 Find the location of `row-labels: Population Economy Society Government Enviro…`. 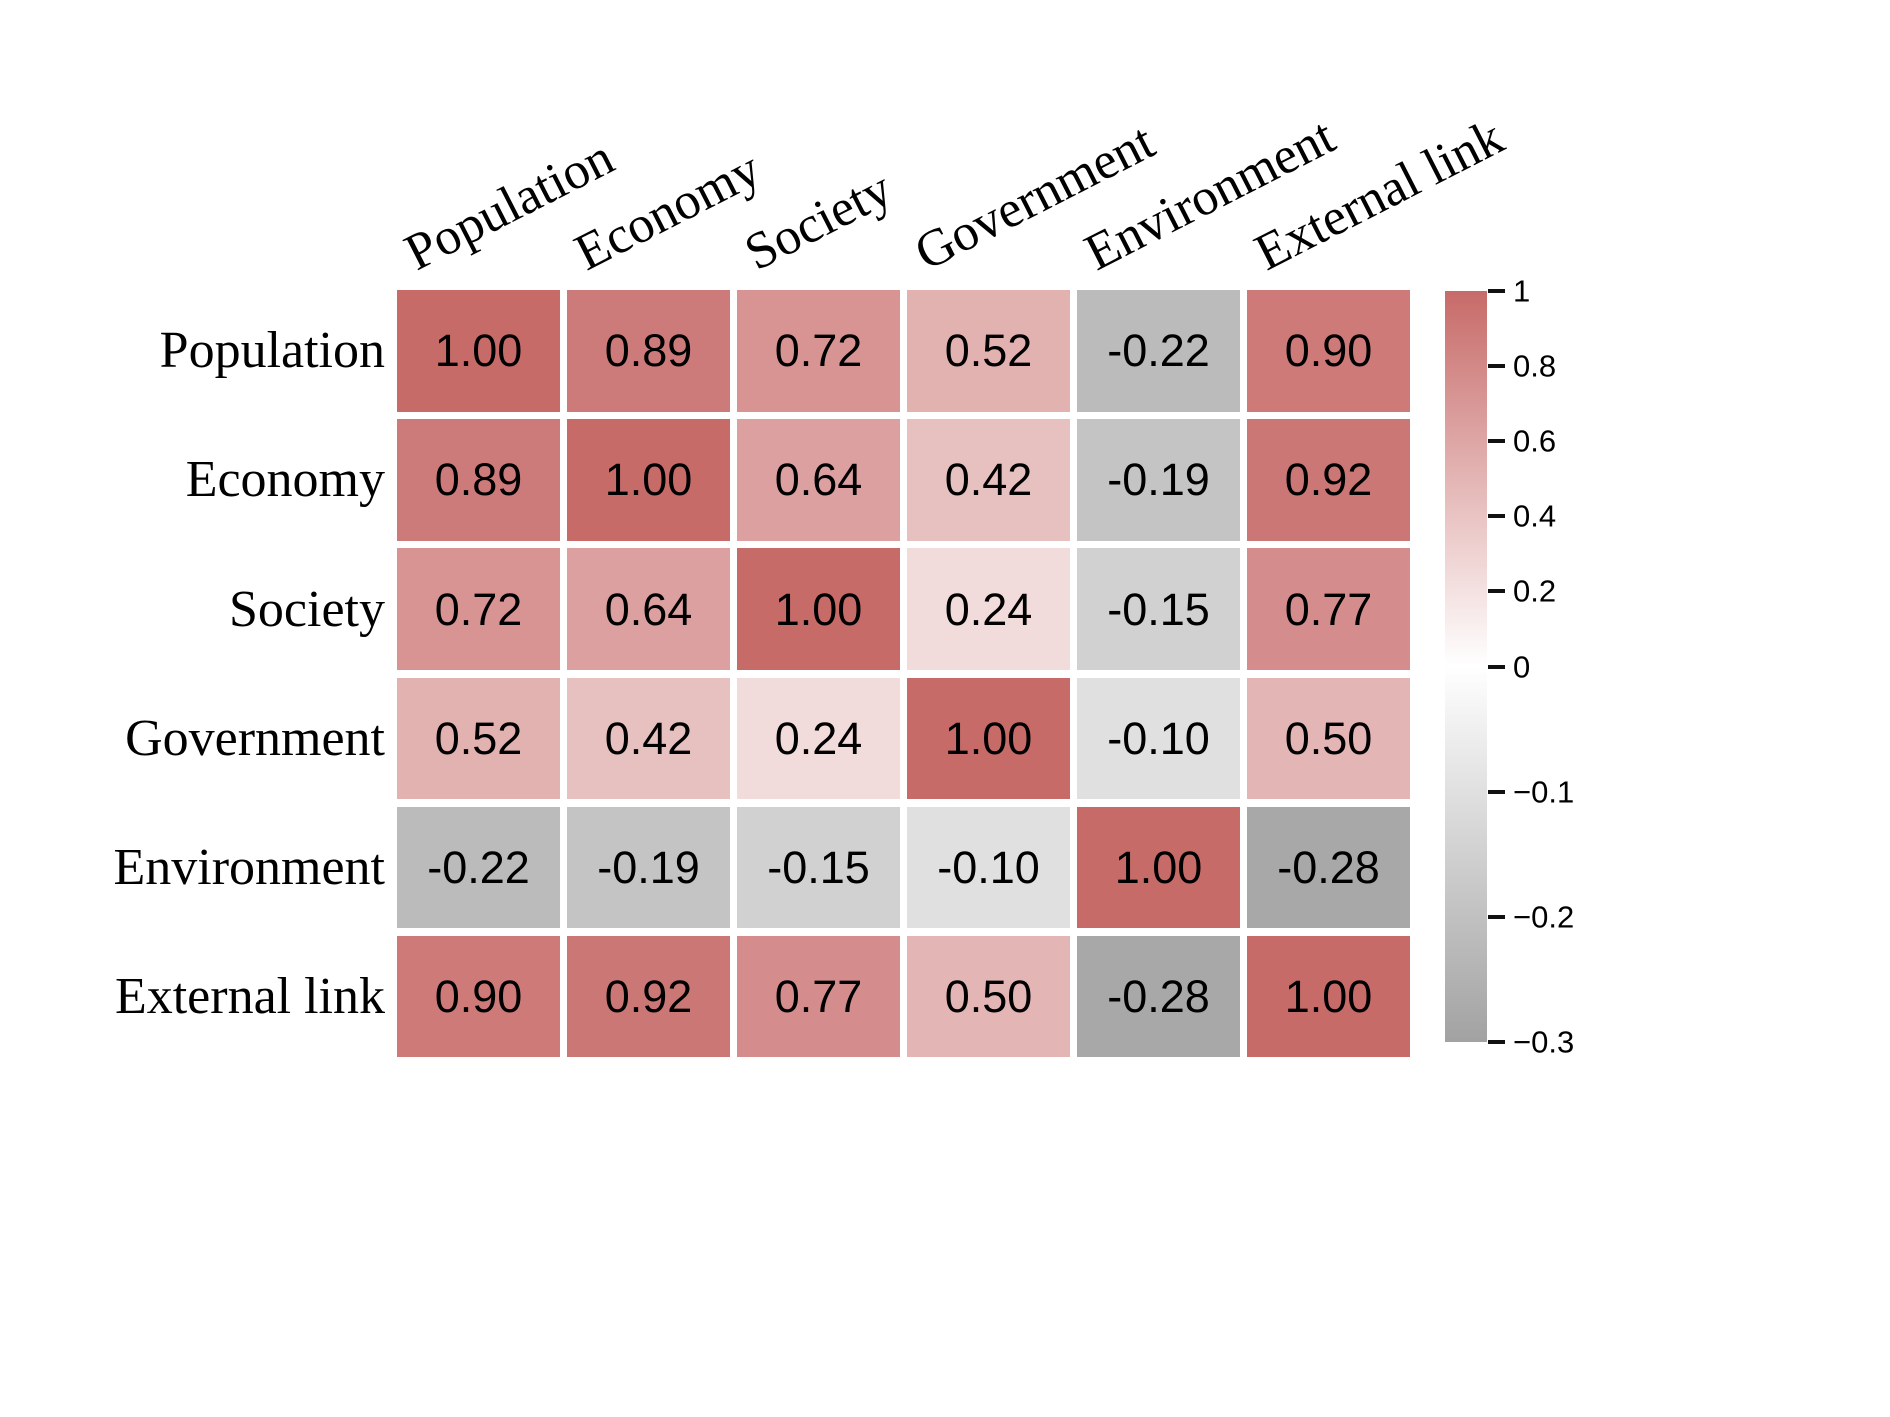

row-labels: Population Economy Society Government Enviro… is located at coordinates (192, 677).